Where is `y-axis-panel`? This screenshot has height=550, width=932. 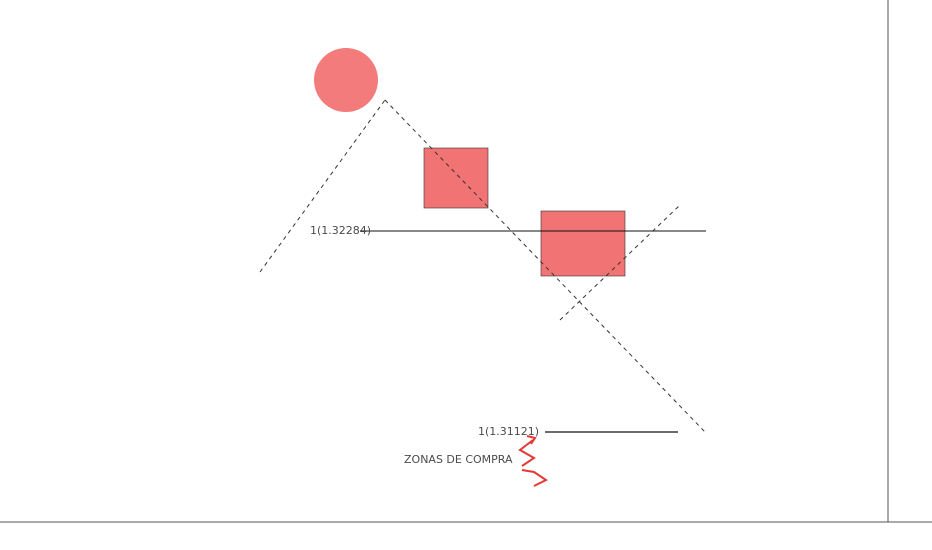 y-axis-panel is located at coordinates (910, 275).